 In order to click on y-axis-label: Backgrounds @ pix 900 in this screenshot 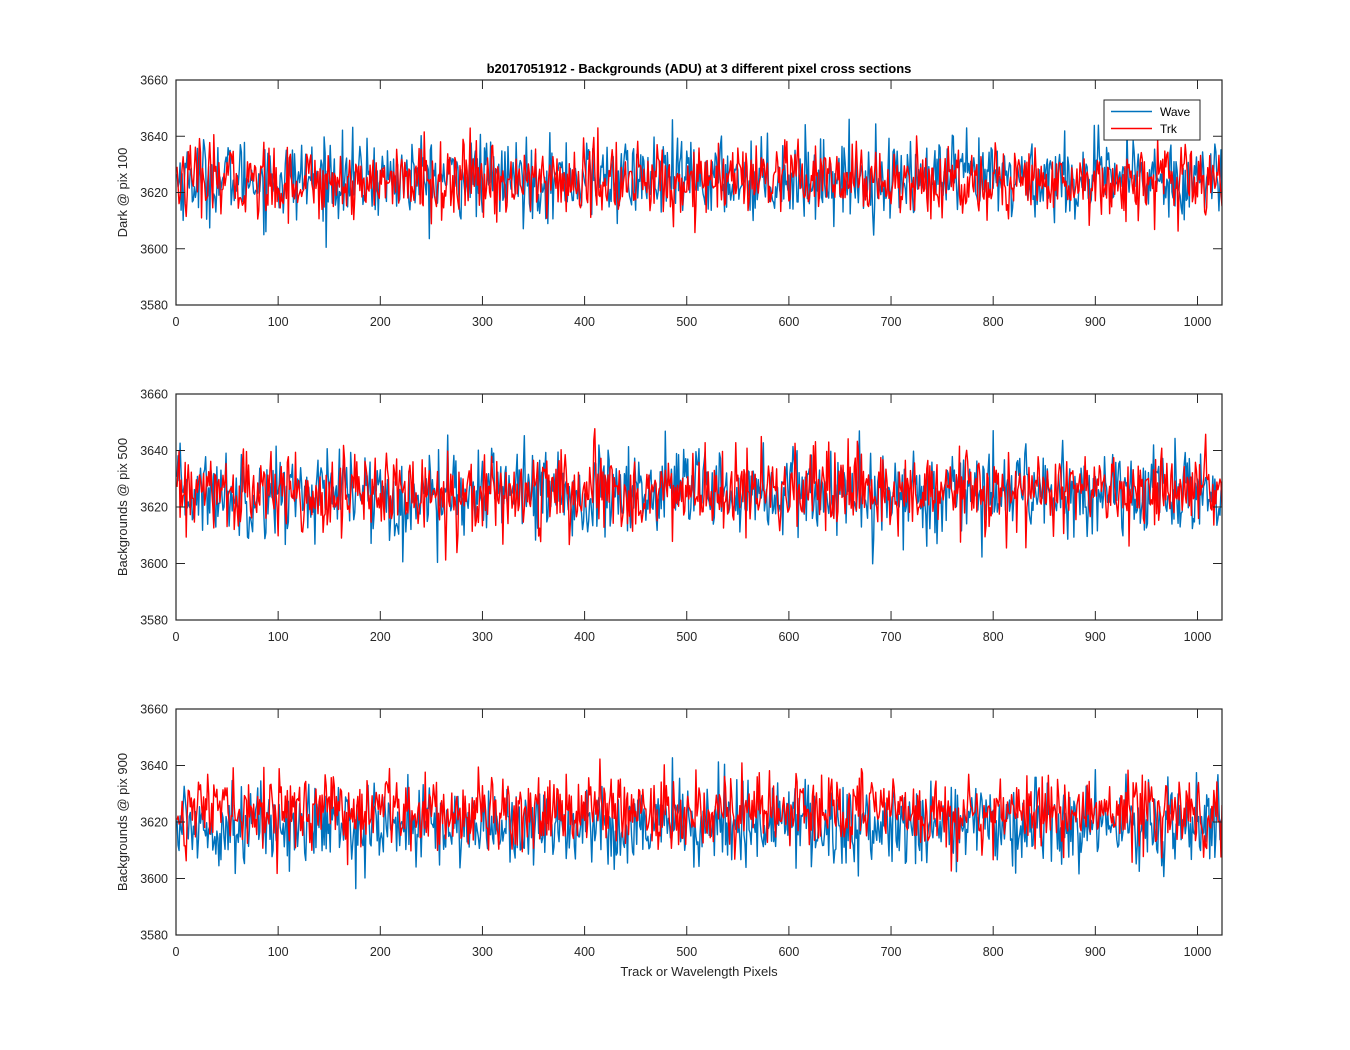, I will do `click(122, 822)`.